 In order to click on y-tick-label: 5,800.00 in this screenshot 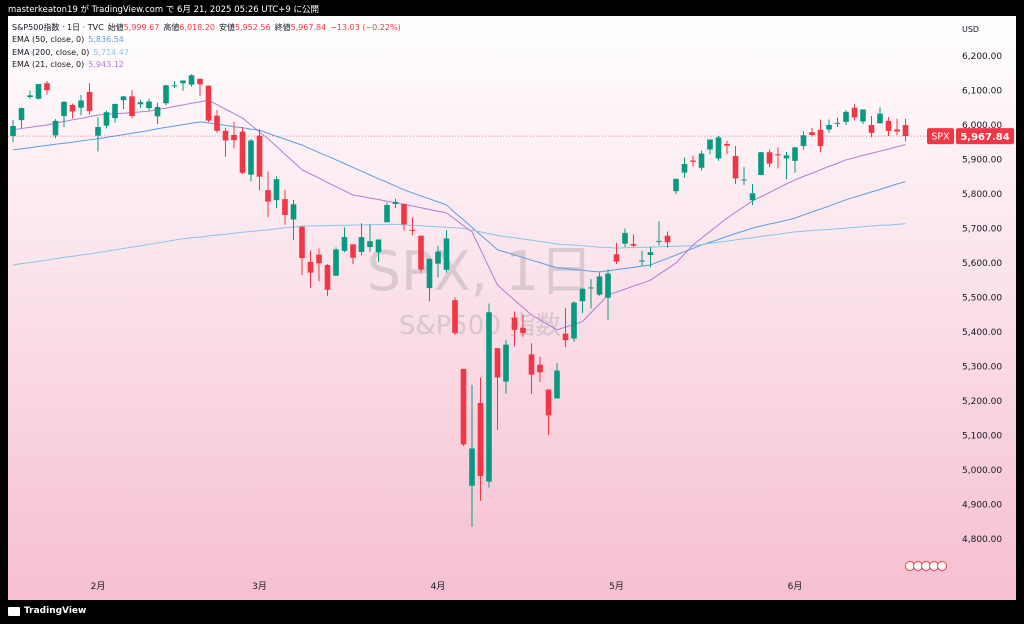, I will do `click(982, 195)`.